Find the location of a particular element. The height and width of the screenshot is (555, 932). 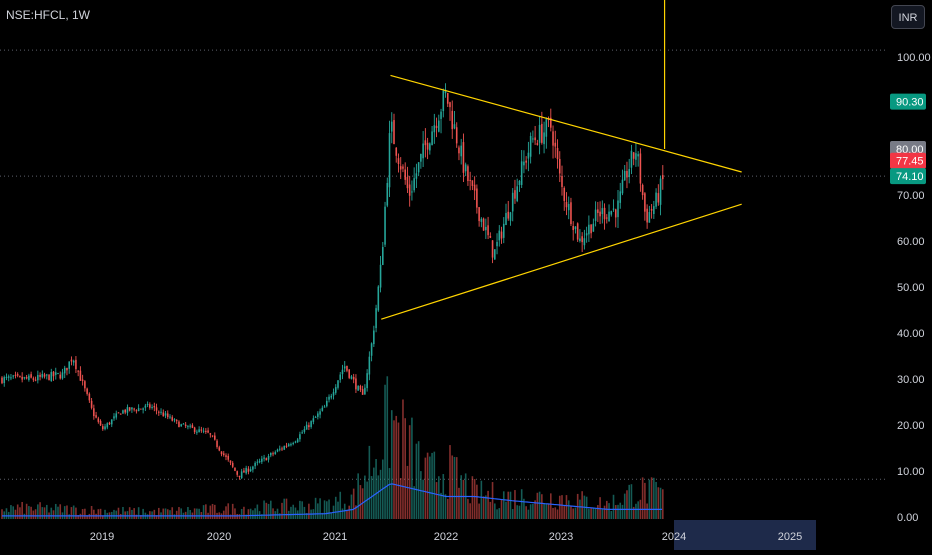

currency-button: INR is located at coordinates (908, 17).